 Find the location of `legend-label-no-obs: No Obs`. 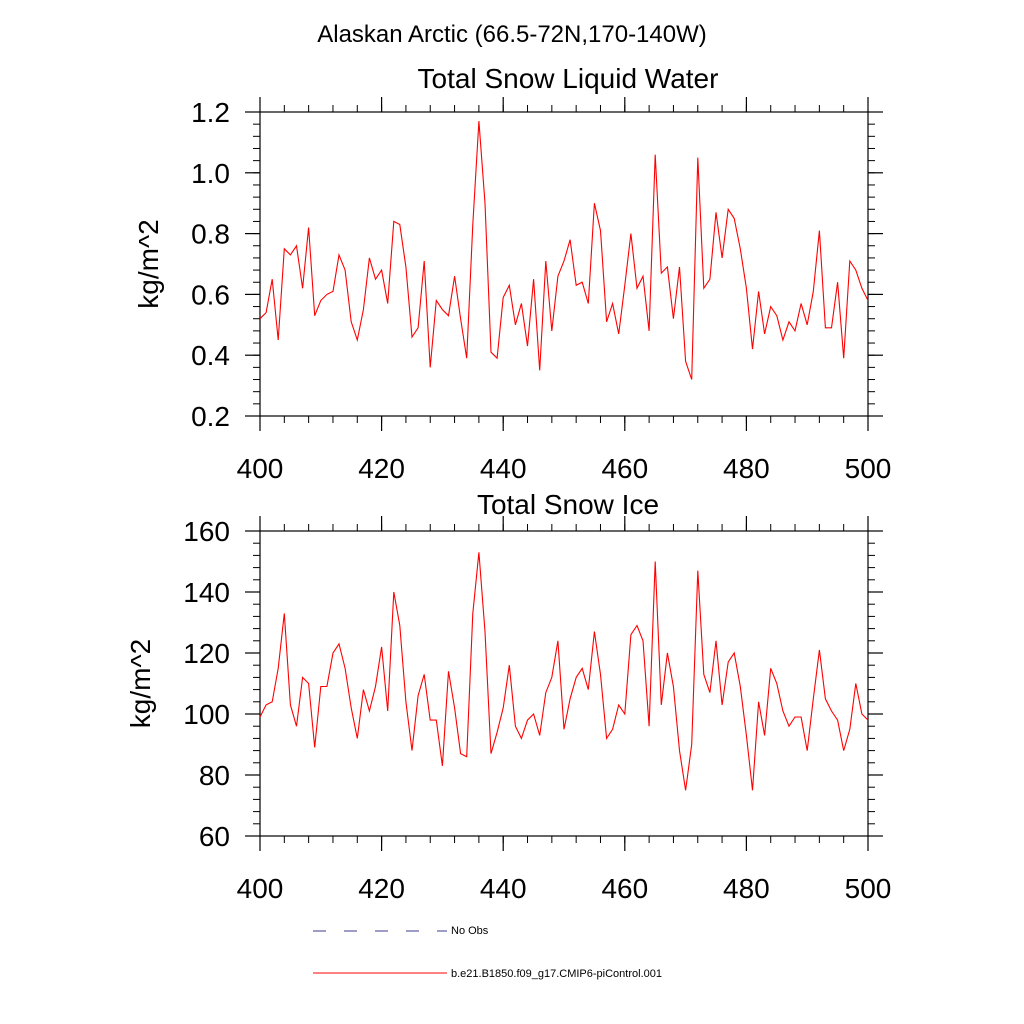

legend-label-no-obs: No Obs is located at coordinates (470, 931).